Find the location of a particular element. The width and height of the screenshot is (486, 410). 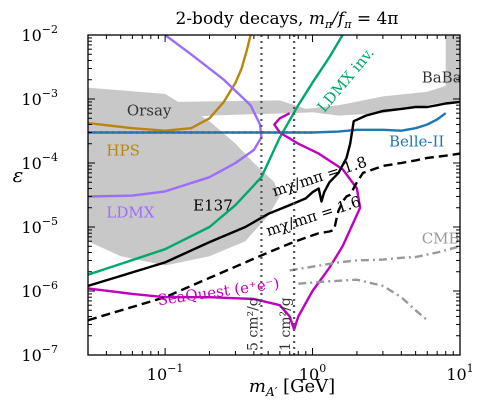

y-tick-label: 10⁻⁶ is located at coordinates (39, 290).